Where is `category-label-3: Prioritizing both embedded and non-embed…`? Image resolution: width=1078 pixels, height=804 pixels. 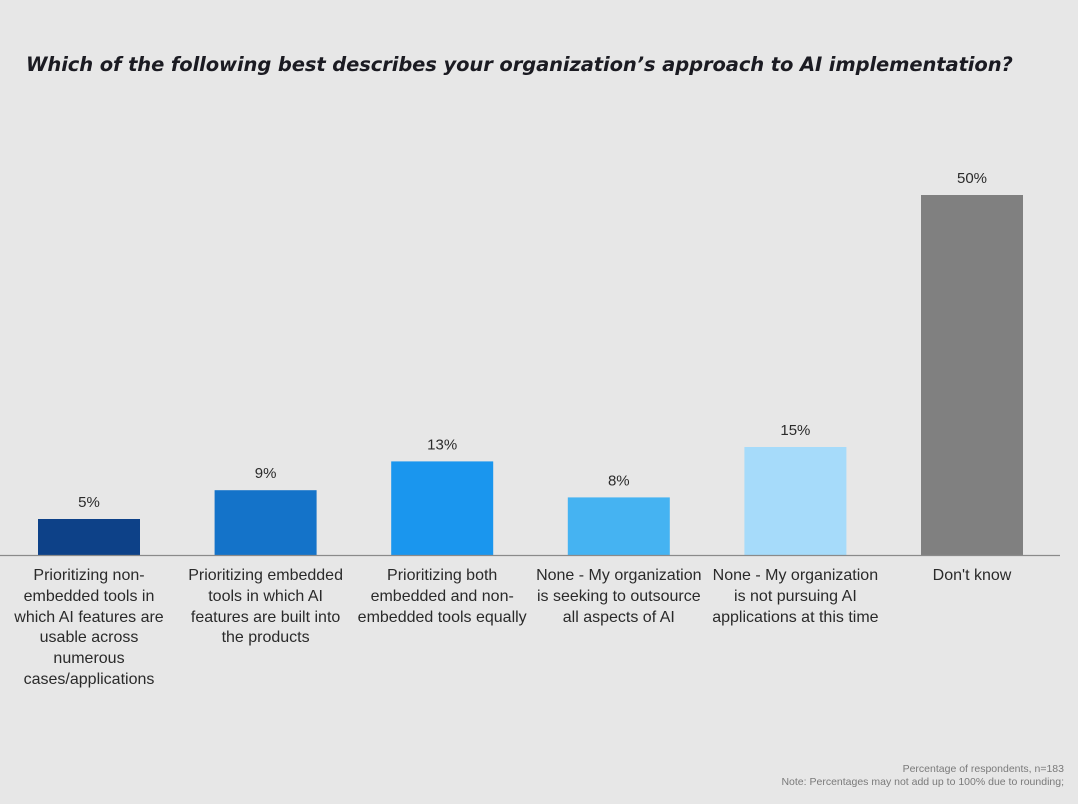 category-label-3: Prioritizing both embedded and non-embed… is located at coordinates (442, 596).